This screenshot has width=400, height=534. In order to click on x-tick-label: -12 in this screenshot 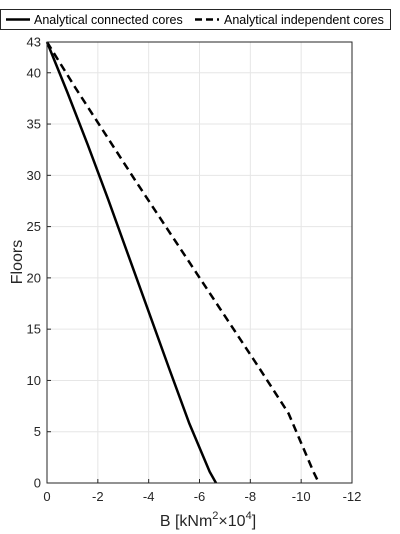, I will do `click(352, 496)`.